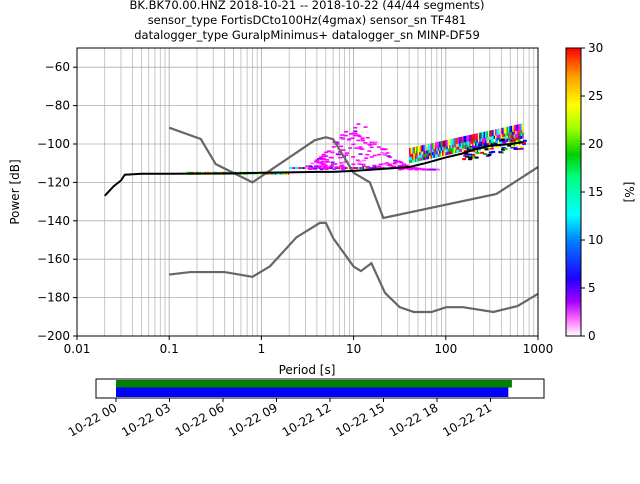 This screenshot has height=484, width=640. I want to click on y-tick-label: −160, so click(53, 259).